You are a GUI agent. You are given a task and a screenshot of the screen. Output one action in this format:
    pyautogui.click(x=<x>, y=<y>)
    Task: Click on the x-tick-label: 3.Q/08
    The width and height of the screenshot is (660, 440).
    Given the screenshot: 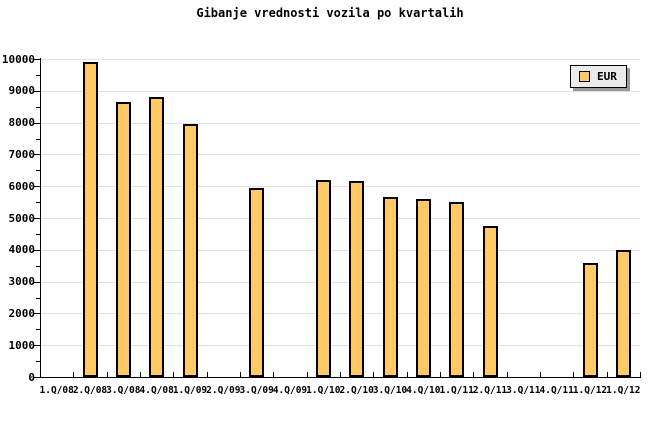 What is the action you would take?
    pyautogui.click(x=123, y=390)
    